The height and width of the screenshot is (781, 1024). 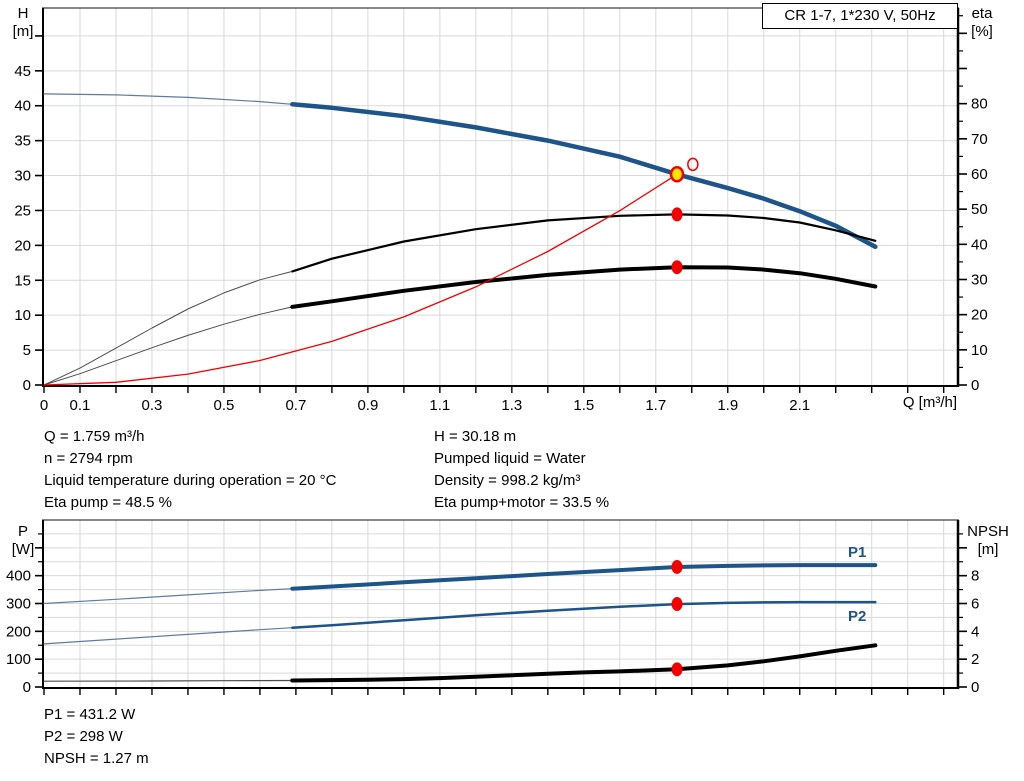 What do you see at coordinates (18, 659) in the screenshot?
I see `svg-text: 100` at bounding box center [18, 659].